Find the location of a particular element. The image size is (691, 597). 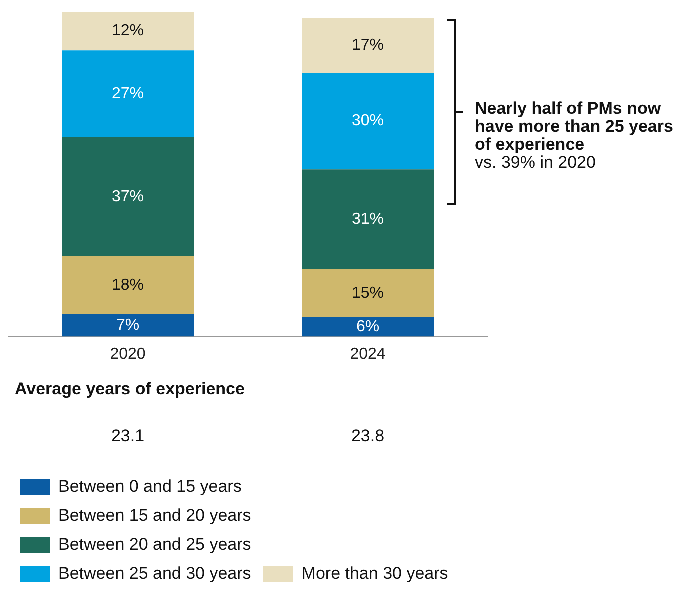

text: 23.1 is located at coordinates (128, 436).